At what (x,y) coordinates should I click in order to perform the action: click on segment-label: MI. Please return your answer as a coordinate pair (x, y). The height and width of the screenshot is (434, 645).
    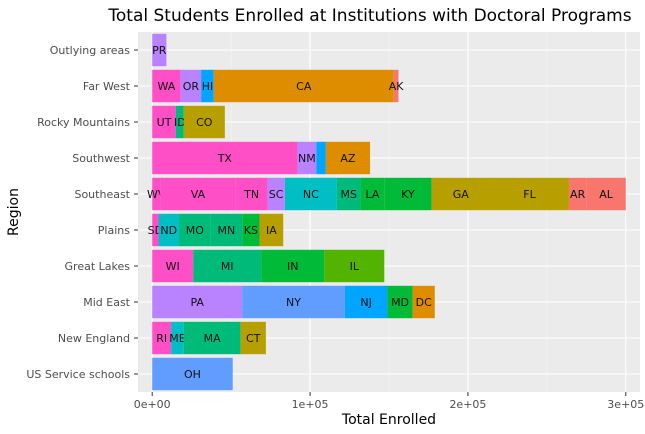
    Looking at the image, I should click on (227, 266).